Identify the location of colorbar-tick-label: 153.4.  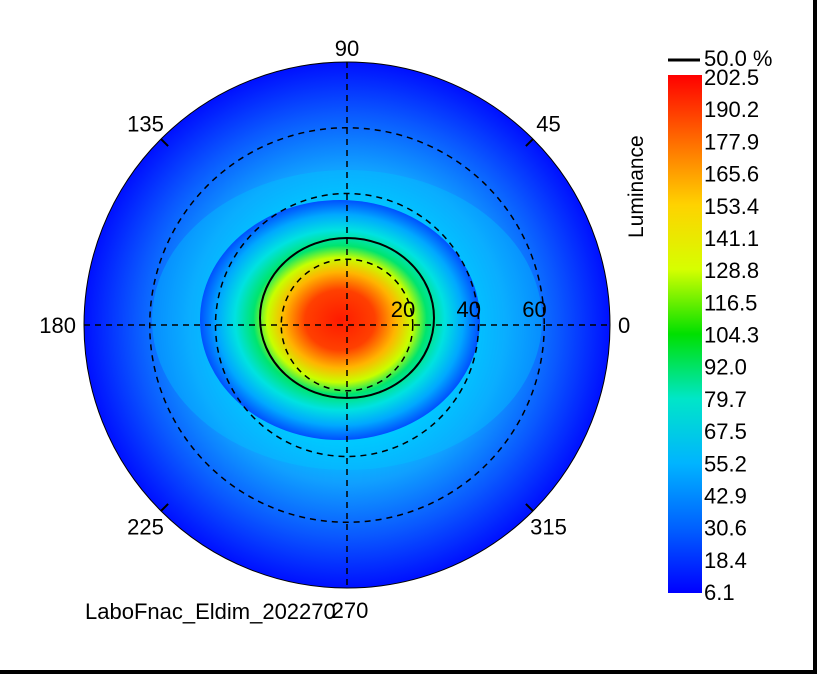
(731, 206).